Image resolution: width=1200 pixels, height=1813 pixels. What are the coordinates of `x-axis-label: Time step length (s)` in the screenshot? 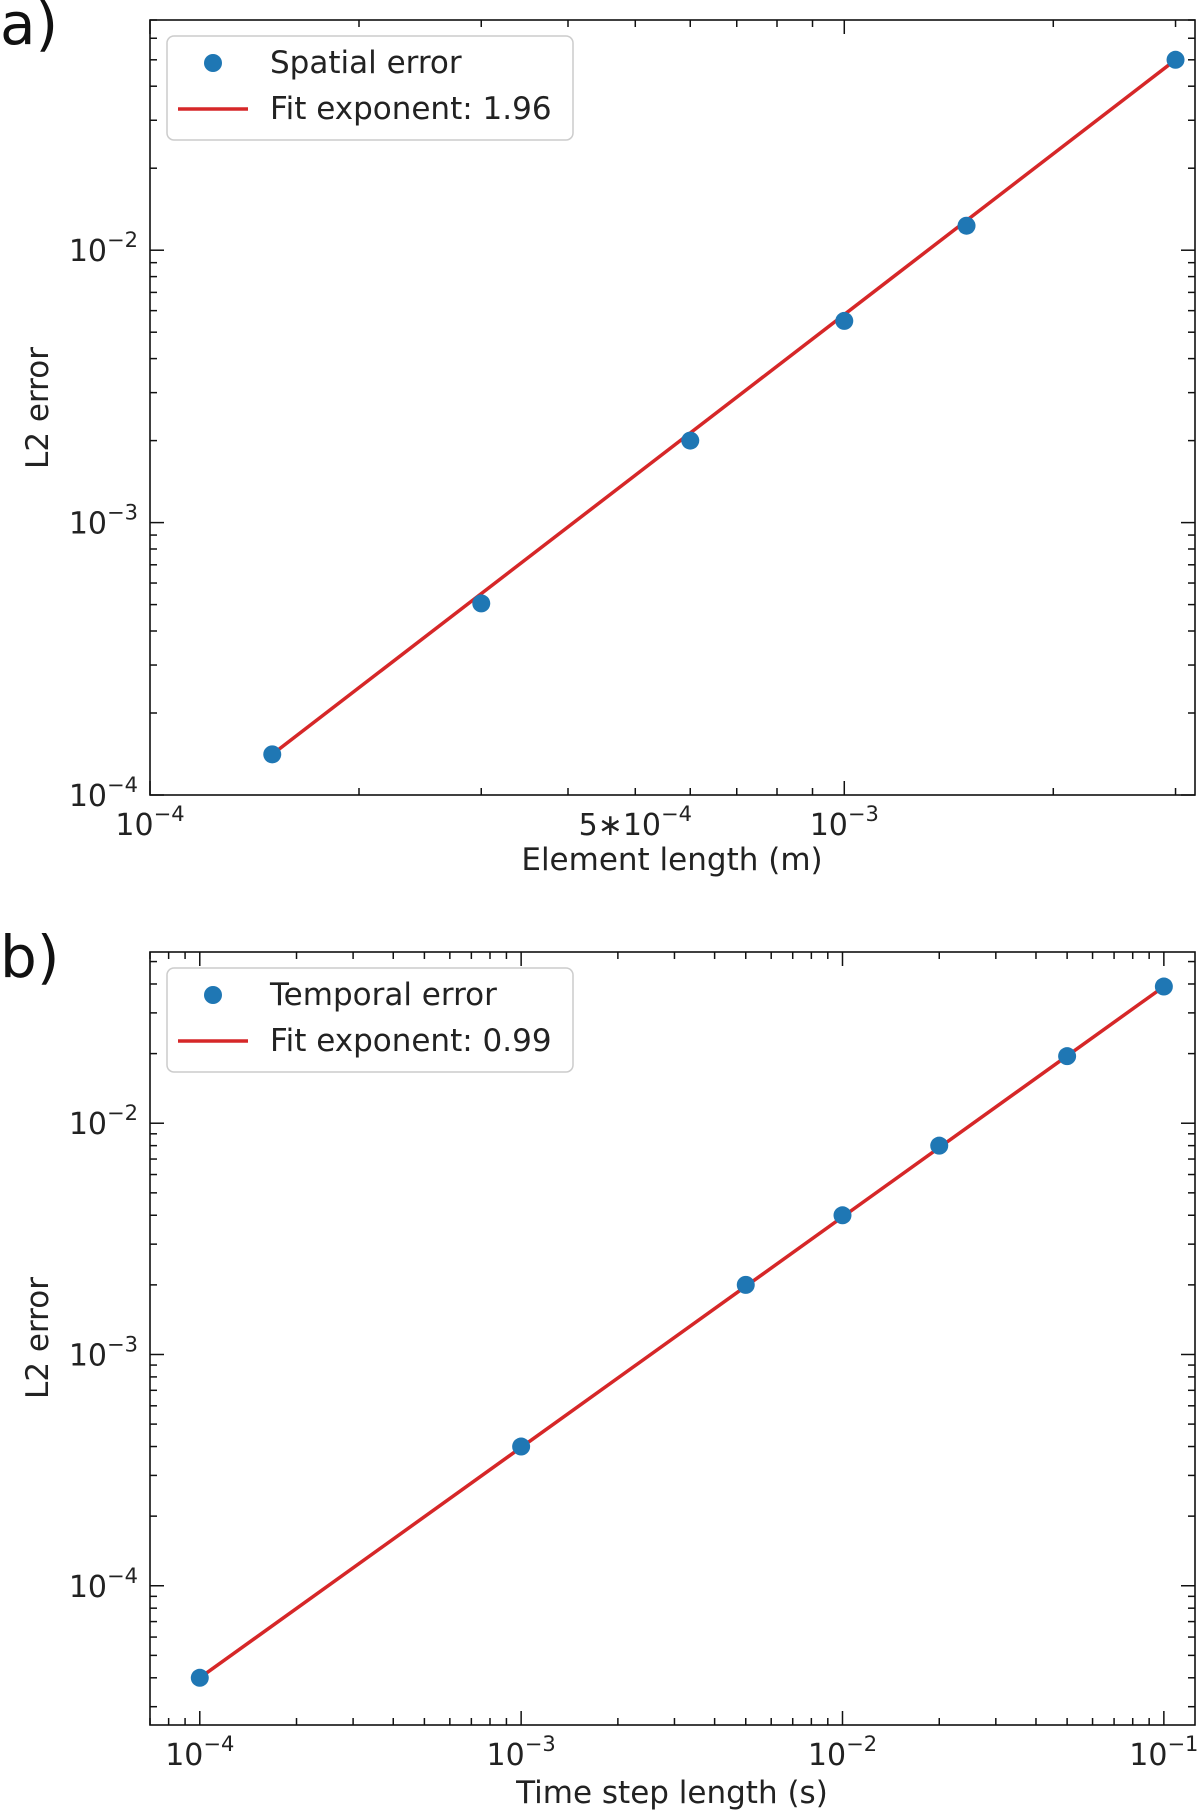 It's located at (671, 1793).